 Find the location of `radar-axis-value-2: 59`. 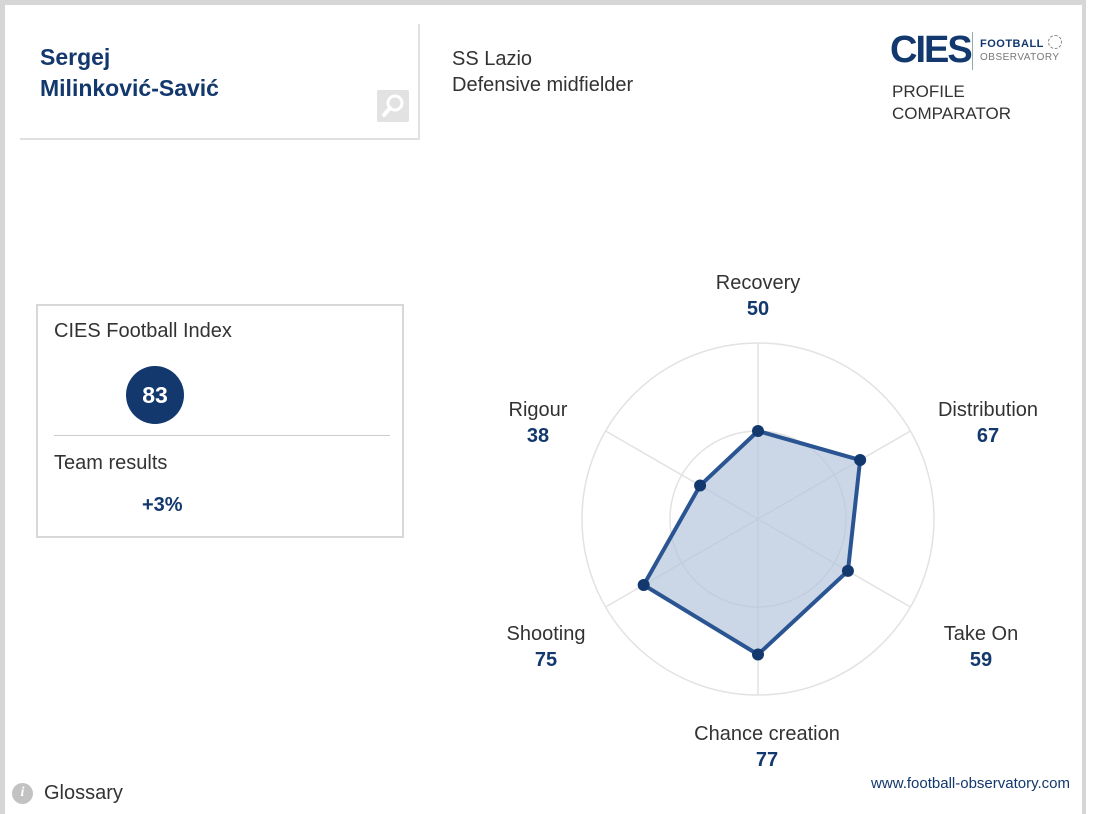

radar-axis-value-2: 59 is located at coordinates (981, 660).